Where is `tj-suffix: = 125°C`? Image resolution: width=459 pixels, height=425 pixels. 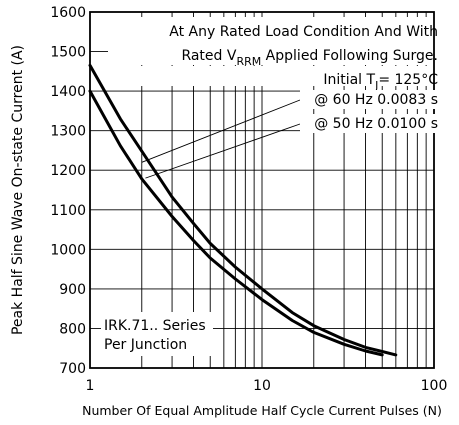 tj-suffix: = 125°C is located at coordinates (408, 80).